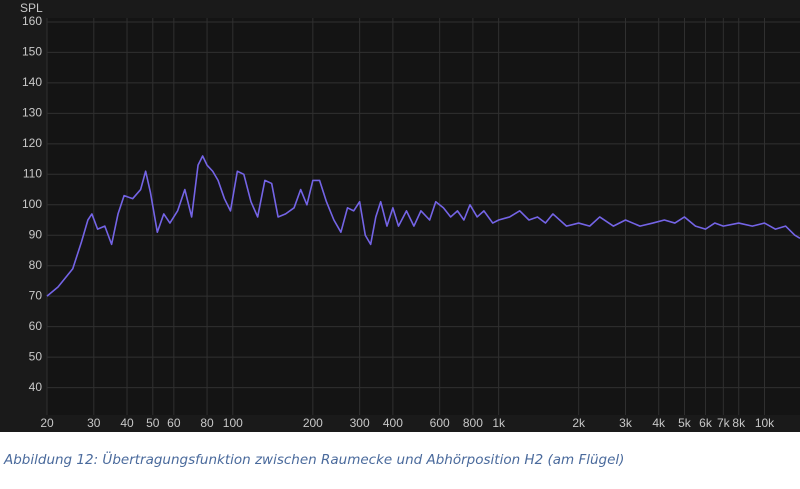 This screenshot has height=489, width=800. I want to click on x-tick-label: 50, so click(153, 423).